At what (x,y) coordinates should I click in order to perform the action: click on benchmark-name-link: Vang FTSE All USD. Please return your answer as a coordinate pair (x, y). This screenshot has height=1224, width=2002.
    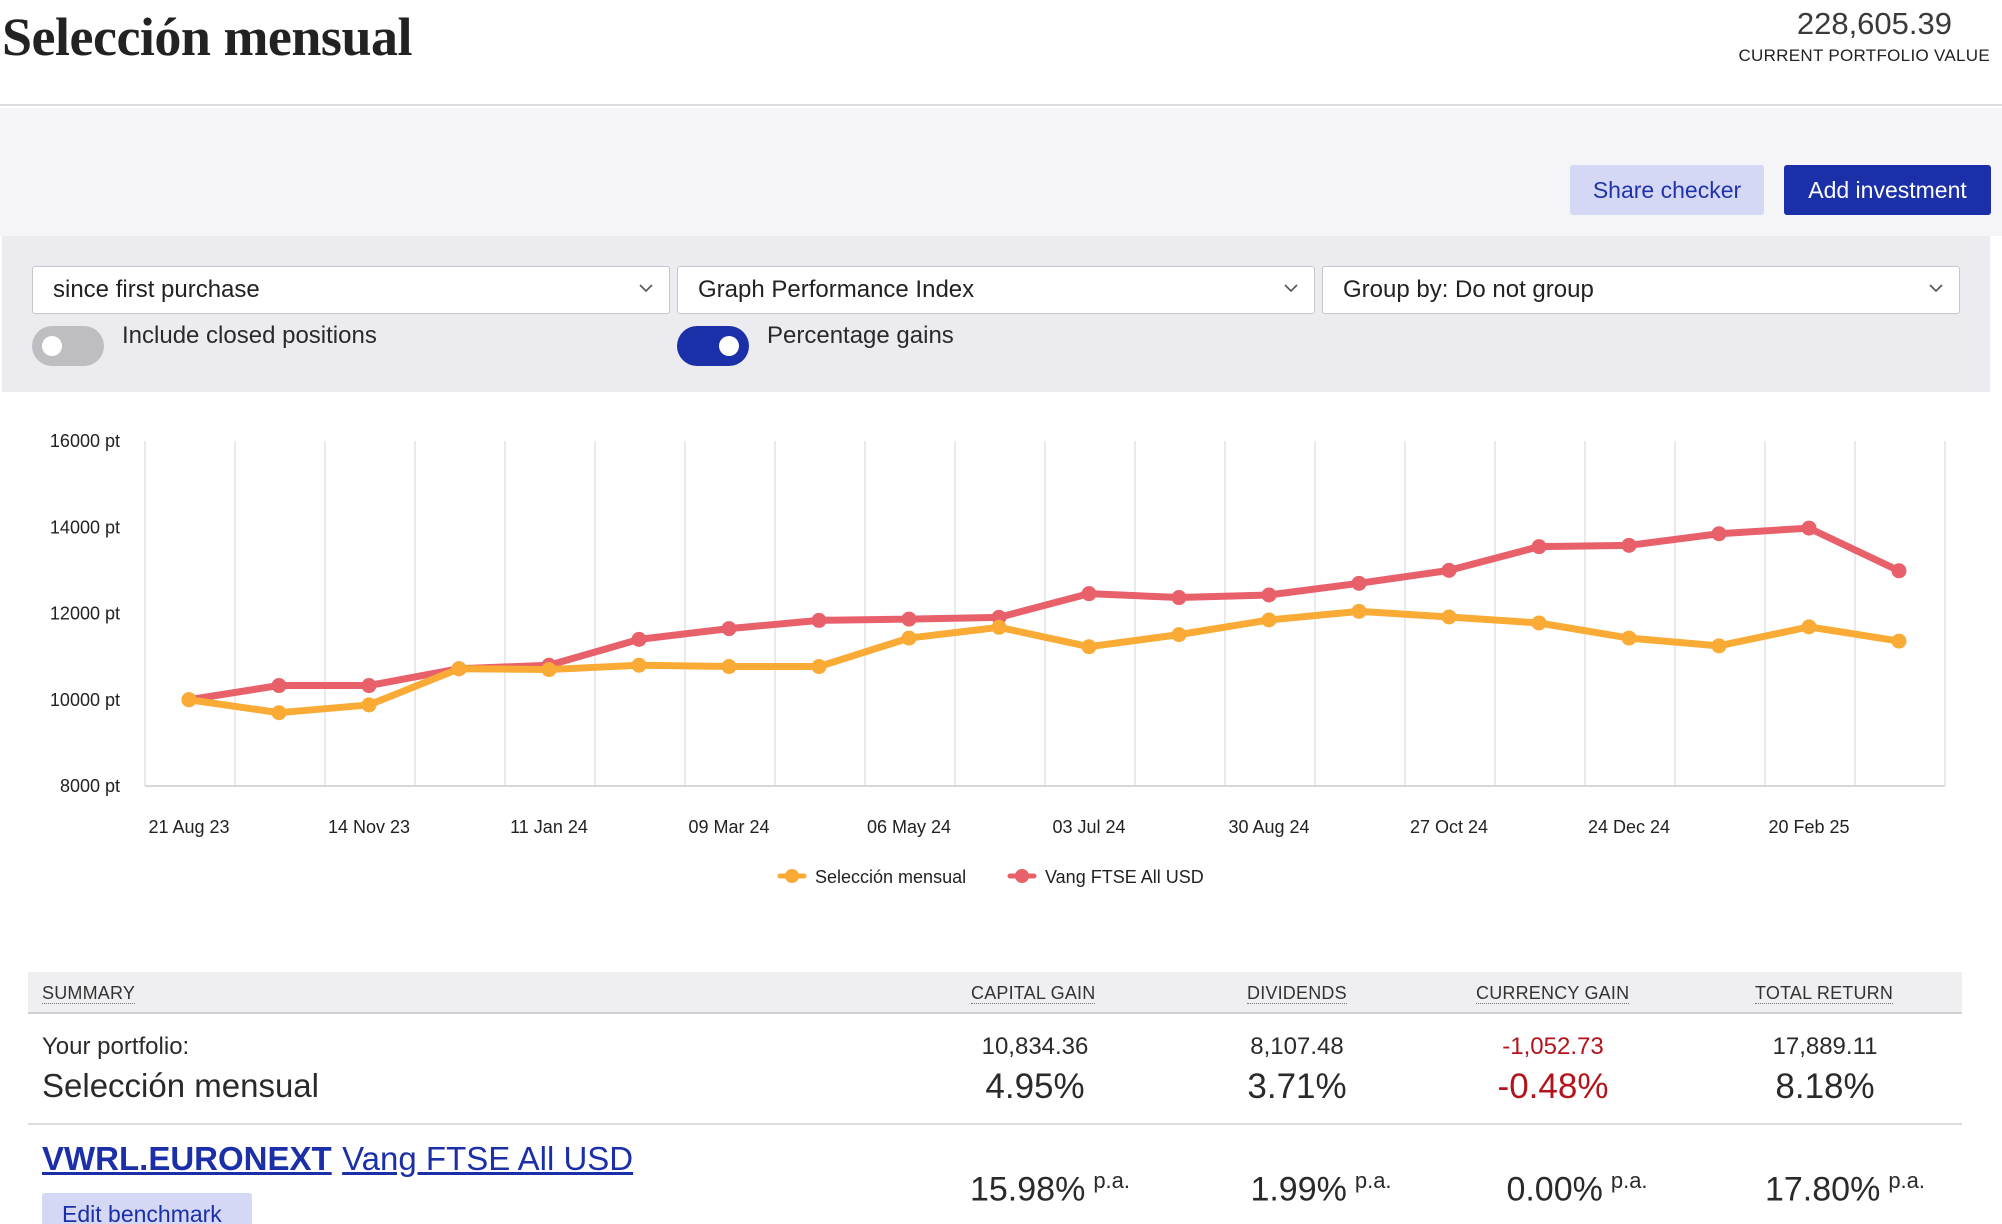
    Looking at the image, I should click on (488, 1158).